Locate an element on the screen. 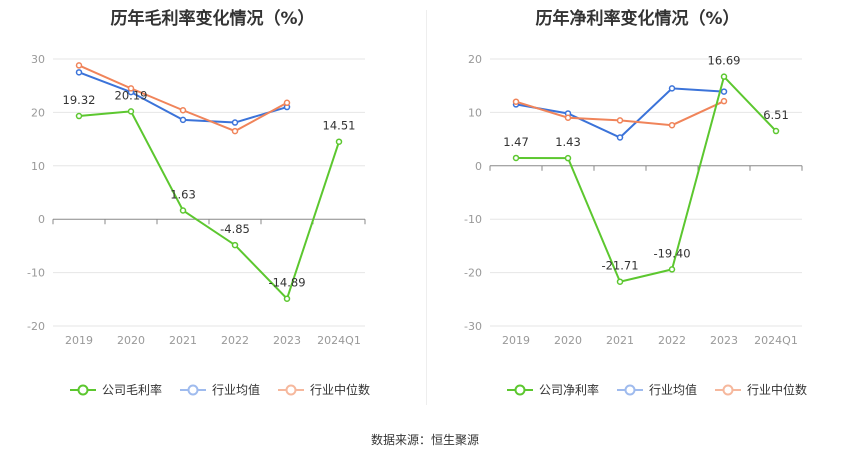 The height and width of the screenshot is (459, 850). y-tick-label: -30 is located at coordinates (473, 326).